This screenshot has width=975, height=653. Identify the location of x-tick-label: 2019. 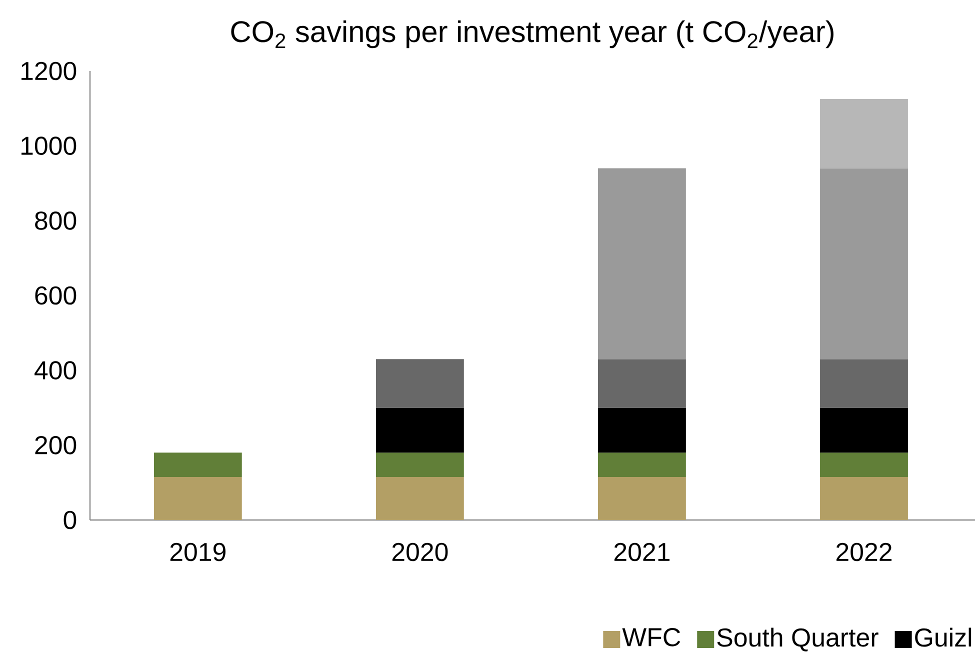
(198, 552).